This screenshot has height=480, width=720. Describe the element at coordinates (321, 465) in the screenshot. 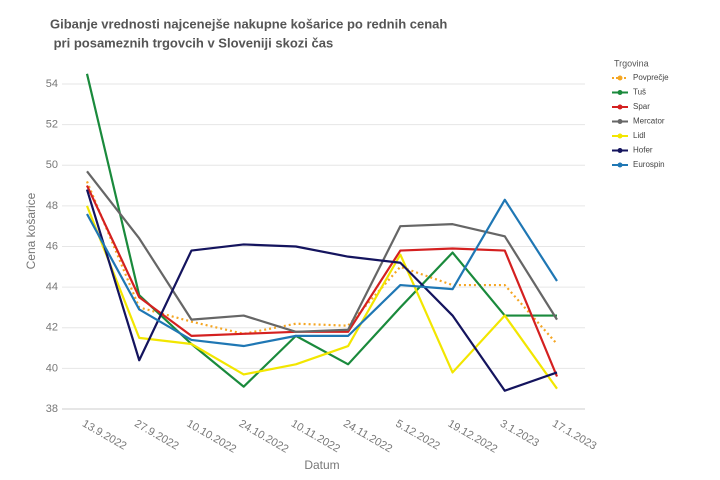

I see `x-axis-label: Datum` at that location.